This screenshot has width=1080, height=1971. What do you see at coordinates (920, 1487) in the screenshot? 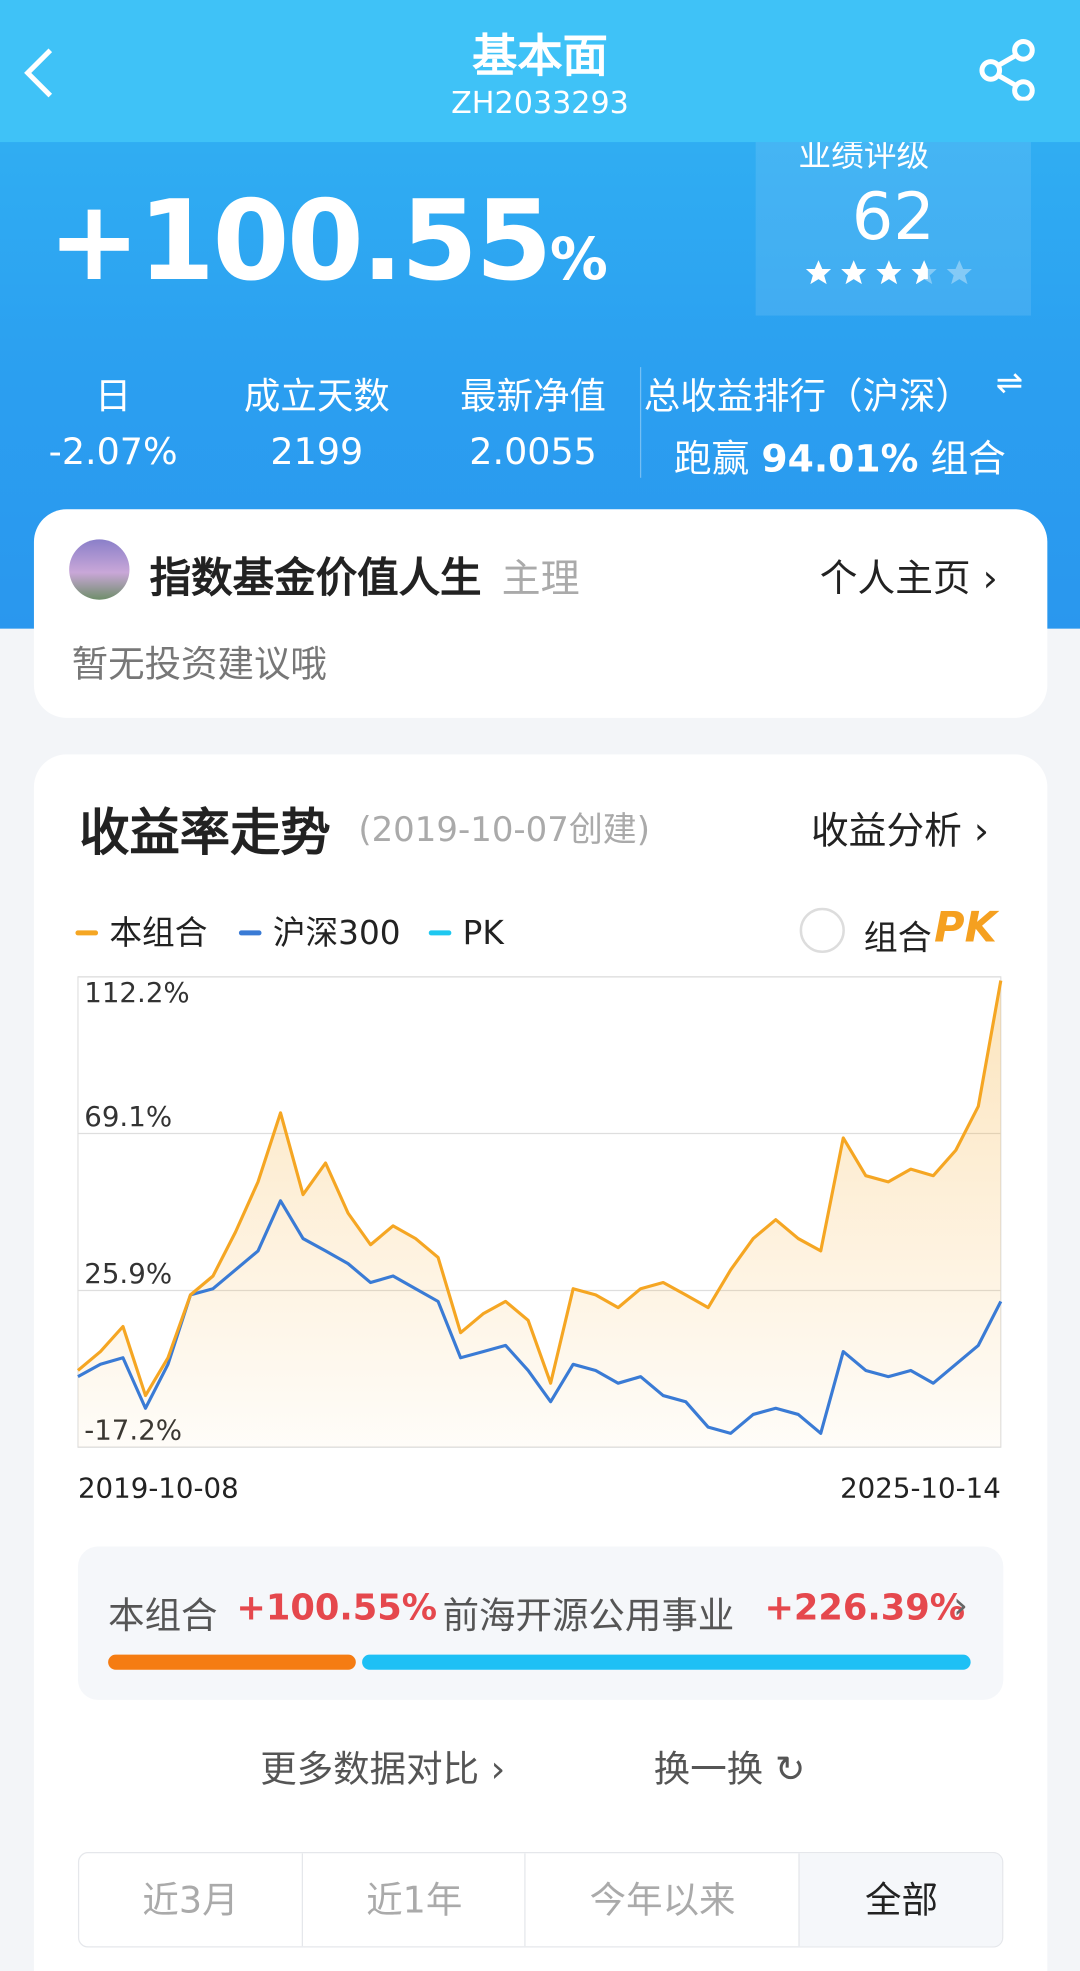
I see `x-tick-label: 2025-10-14` at bounding box center [920, 1487].